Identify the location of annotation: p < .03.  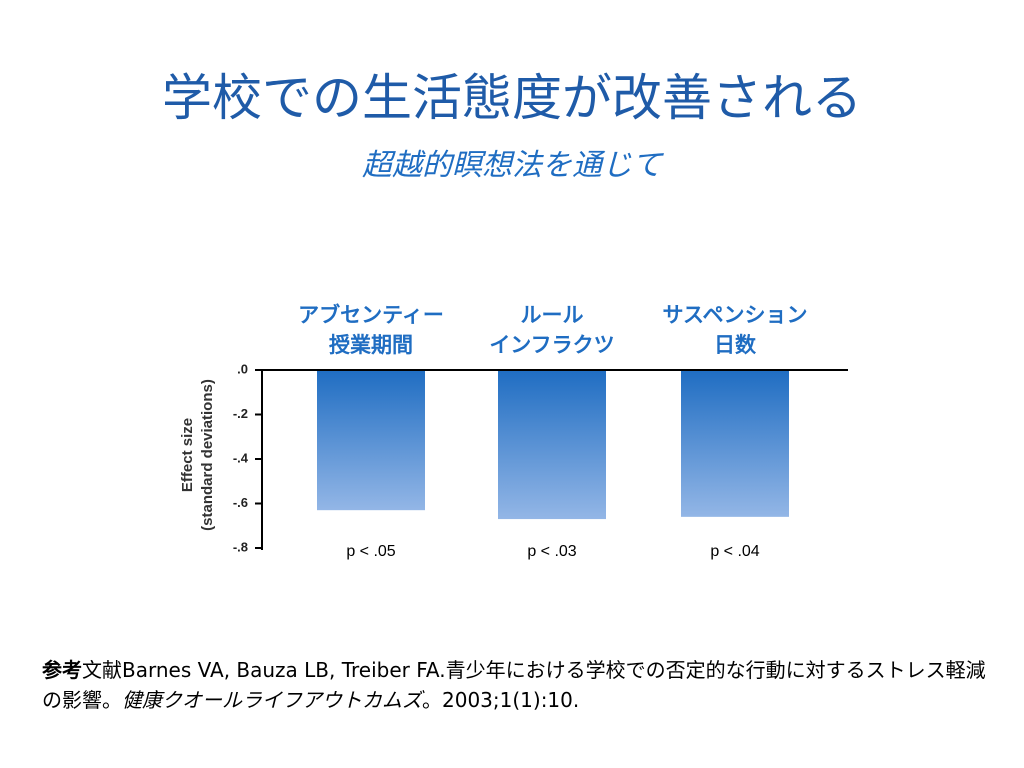
(551, 551).